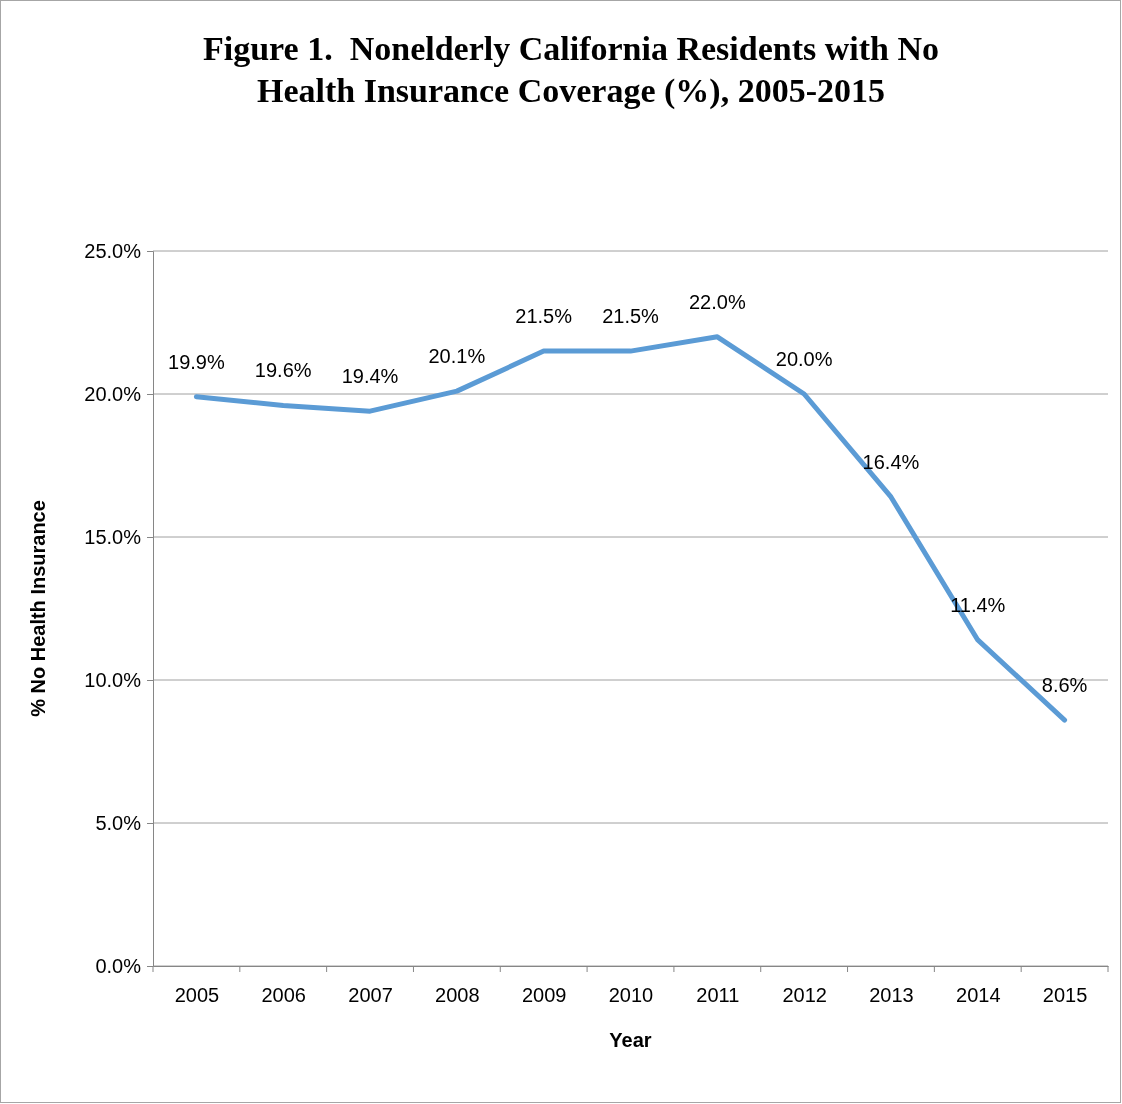 The width and height of the screenshot is (1122, 1104). I want to click on x-tick-label: 2010, so click(631, 995).